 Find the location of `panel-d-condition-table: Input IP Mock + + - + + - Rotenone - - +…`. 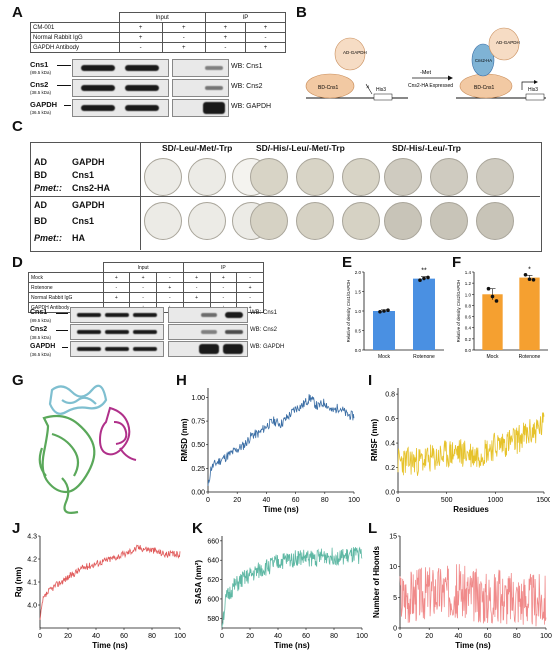

panel-d-condition-table: Input IP Mock + + - + + - Rotenone - - +… is located at coordinates (146, 287).